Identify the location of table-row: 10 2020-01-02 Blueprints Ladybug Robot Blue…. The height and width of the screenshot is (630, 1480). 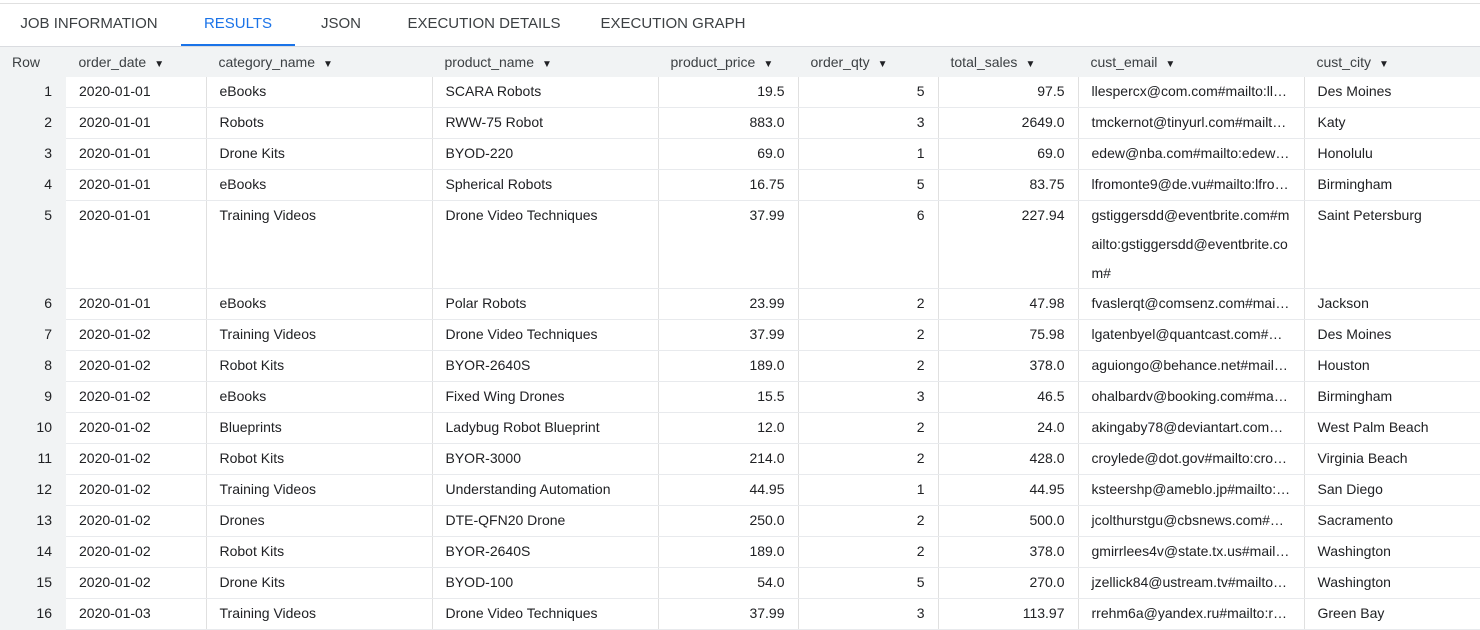
(740, 428).